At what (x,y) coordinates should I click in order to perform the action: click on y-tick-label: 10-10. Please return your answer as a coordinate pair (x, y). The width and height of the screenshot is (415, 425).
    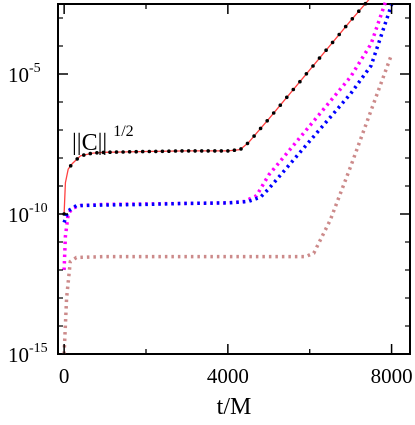
    Looking at the image, I should click on (28, 214).